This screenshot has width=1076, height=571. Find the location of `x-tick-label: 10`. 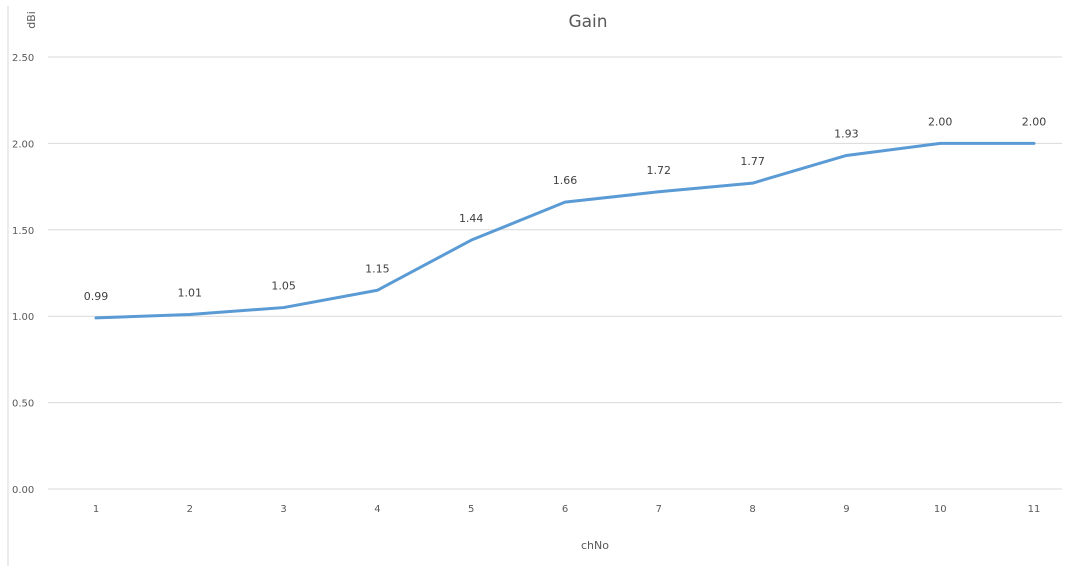

x-tick-label: 10 is located at coordinates (940, 509).